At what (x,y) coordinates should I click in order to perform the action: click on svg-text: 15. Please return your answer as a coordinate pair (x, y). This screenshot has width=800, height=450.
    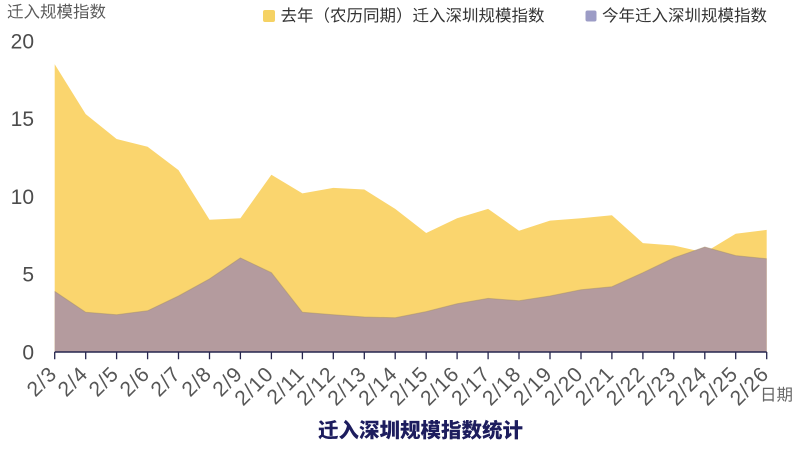
    Looking at the image, I should click on (22, 119).